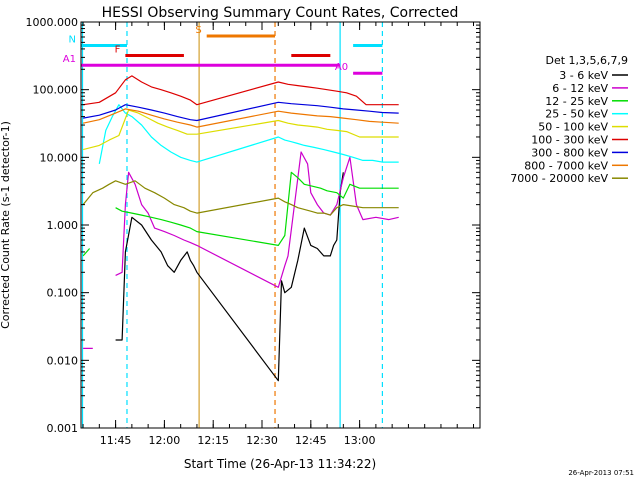 This screenshot has height=485, width=640. Describe the element at coordinates (69, 59) in the screenshot. I see `mode-segment-label: A1` at that location.